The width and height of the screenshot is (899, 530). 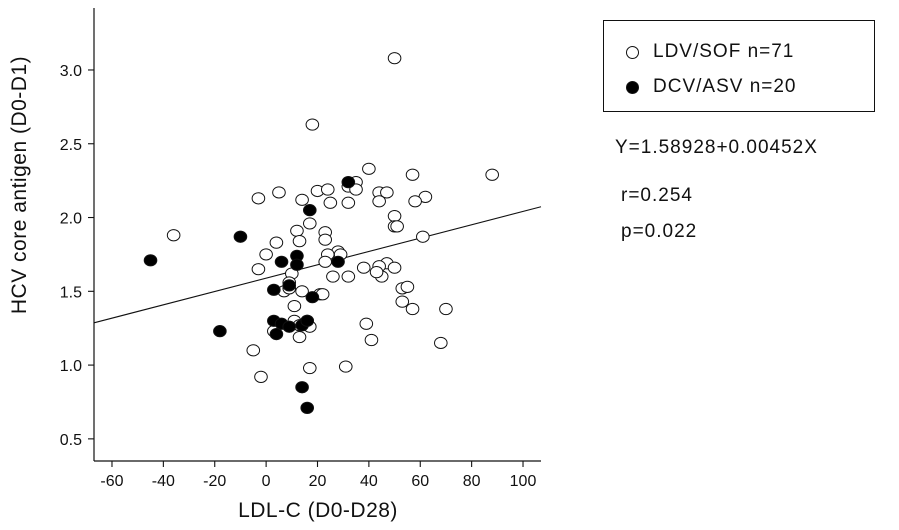 I want to click on y-ticks: 0.5 1.0 1.5 2.0 2.5 3.0, so click(x=77, y=256).